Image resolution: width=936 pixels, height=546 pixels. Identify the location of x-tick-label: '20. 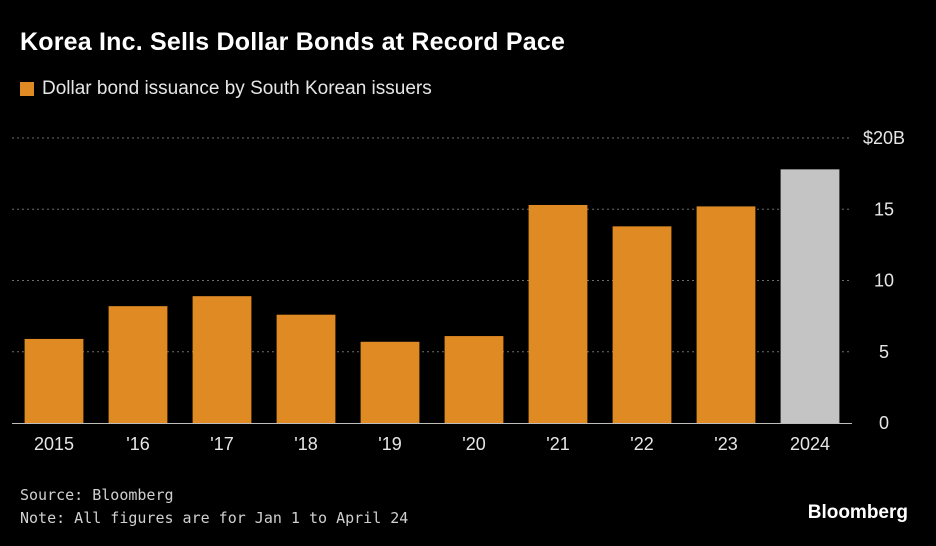
(473, 444).